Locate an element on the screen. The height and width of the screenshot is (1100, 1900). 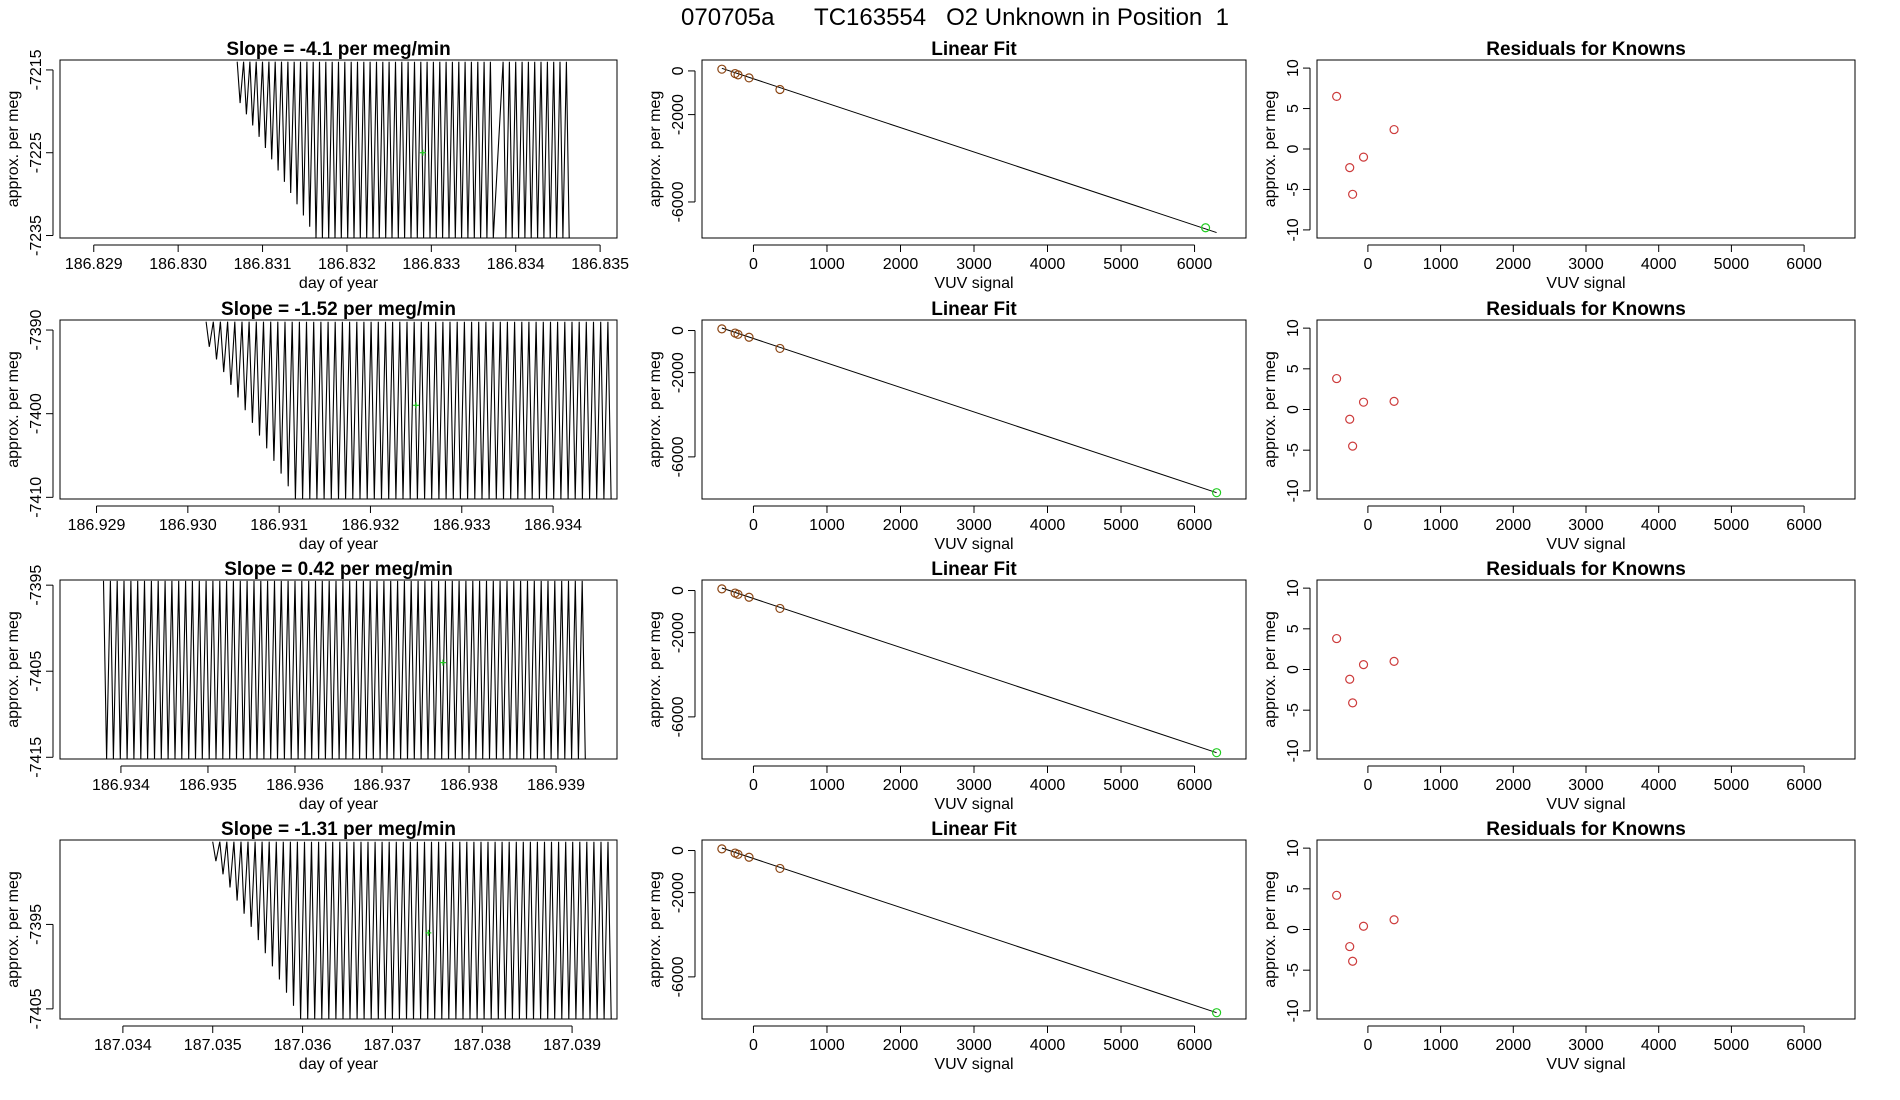
y-tick-label: -7405 is located at coordinates (36, 671).